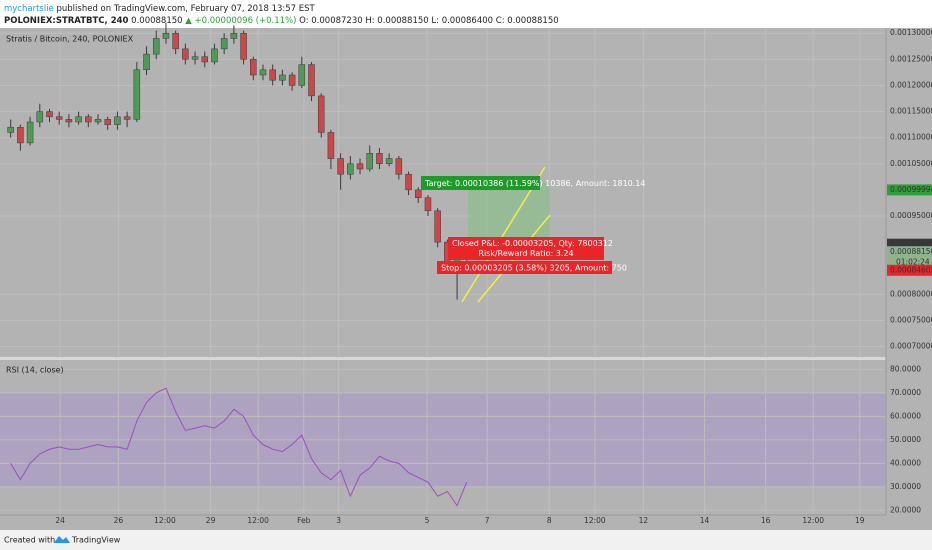 This screenshot has height=550, width=932. I want to click on x-tick-label: Feb, so click(304, 520).